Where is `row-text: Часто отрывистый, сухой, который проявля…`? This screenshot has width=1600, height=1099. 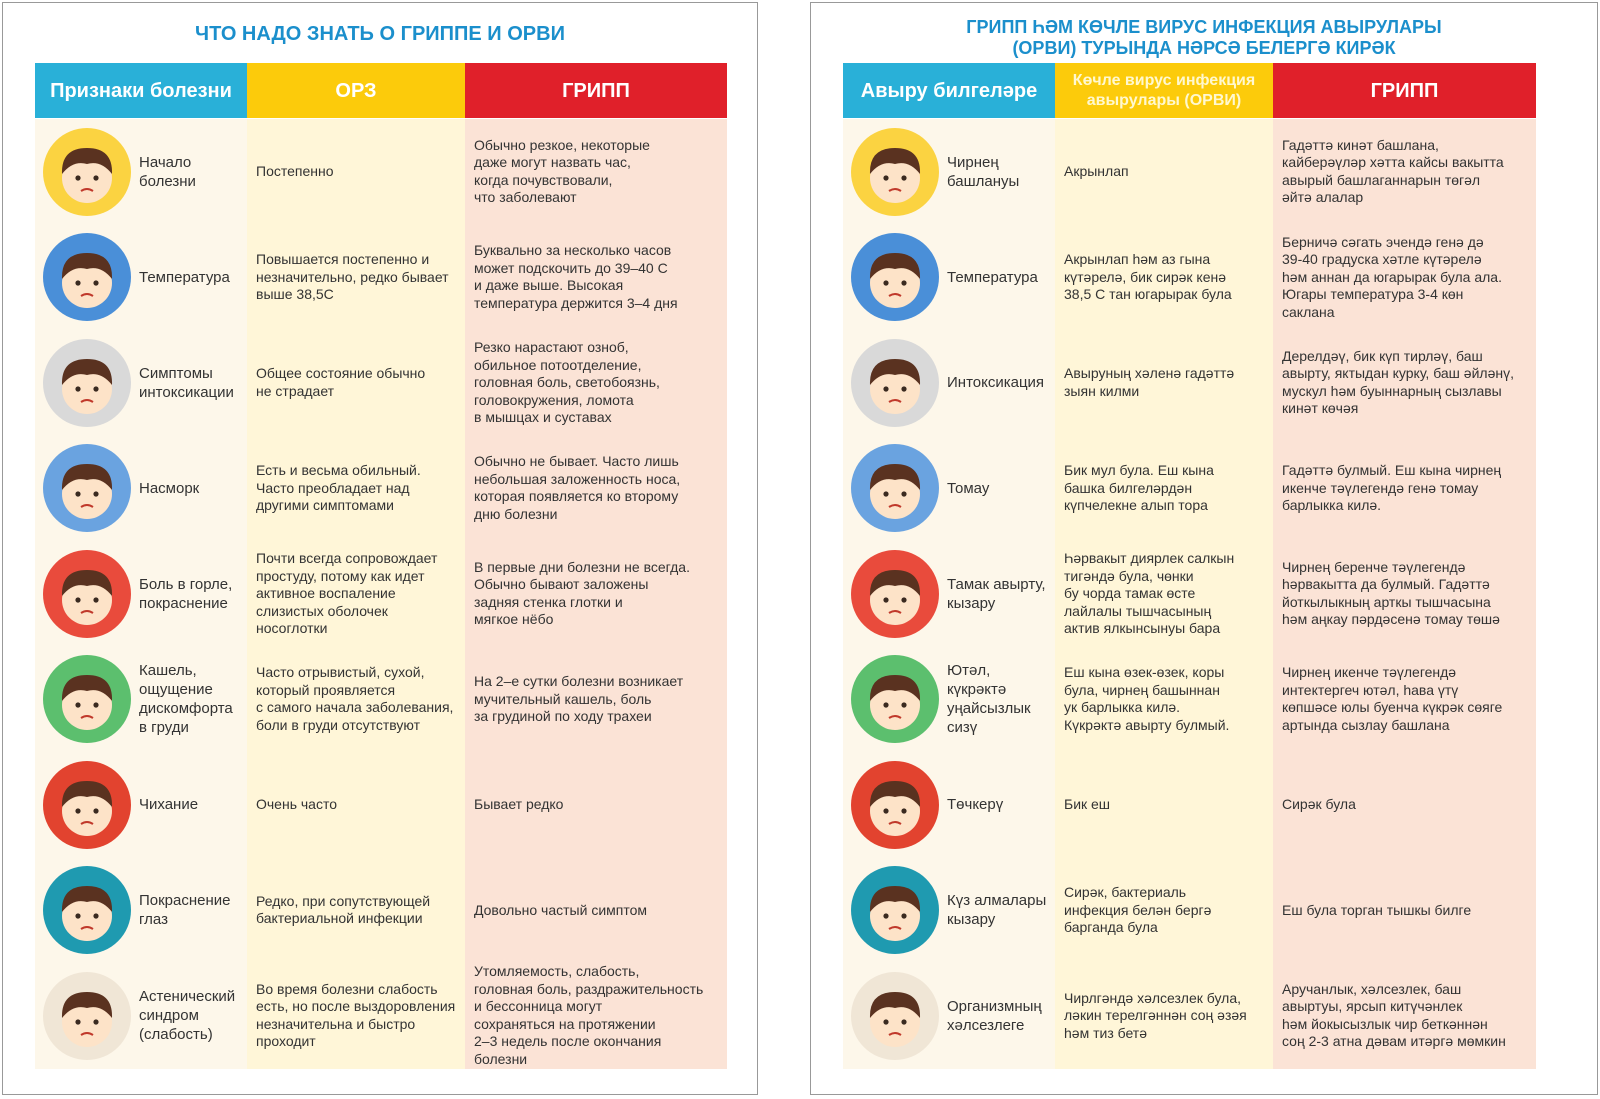 row-text: Часто отрывистый, сухой, который проявля… is located at coordinates (355, 698).